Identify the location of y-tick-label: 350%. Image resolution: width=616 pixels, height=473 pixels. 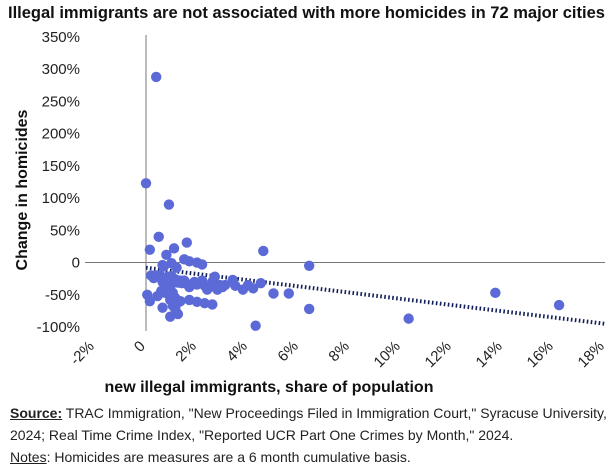
(61, 37).